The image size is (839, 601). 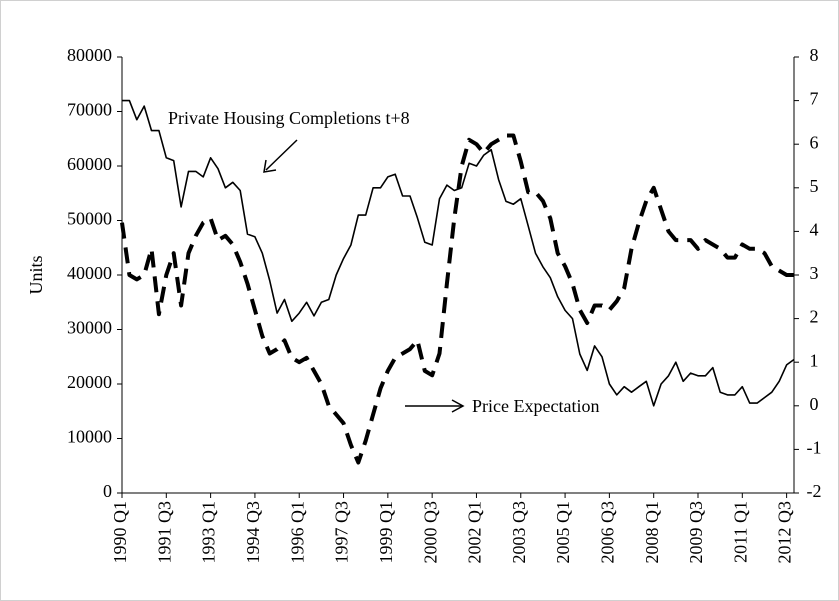 What do you see at coordinates (107, 491) in the screenshot?
I see `y-tick-label: 0` at bounding box center [107, 491].